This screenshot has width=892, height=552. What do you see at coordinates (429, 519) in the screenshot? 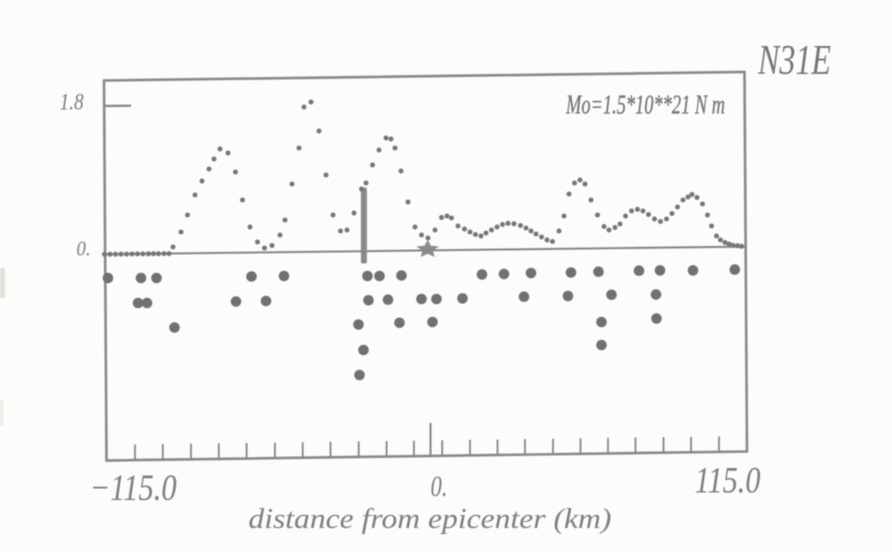
I see `svg-text: distance from epicenter (km)` at bounding box center [429, 519].